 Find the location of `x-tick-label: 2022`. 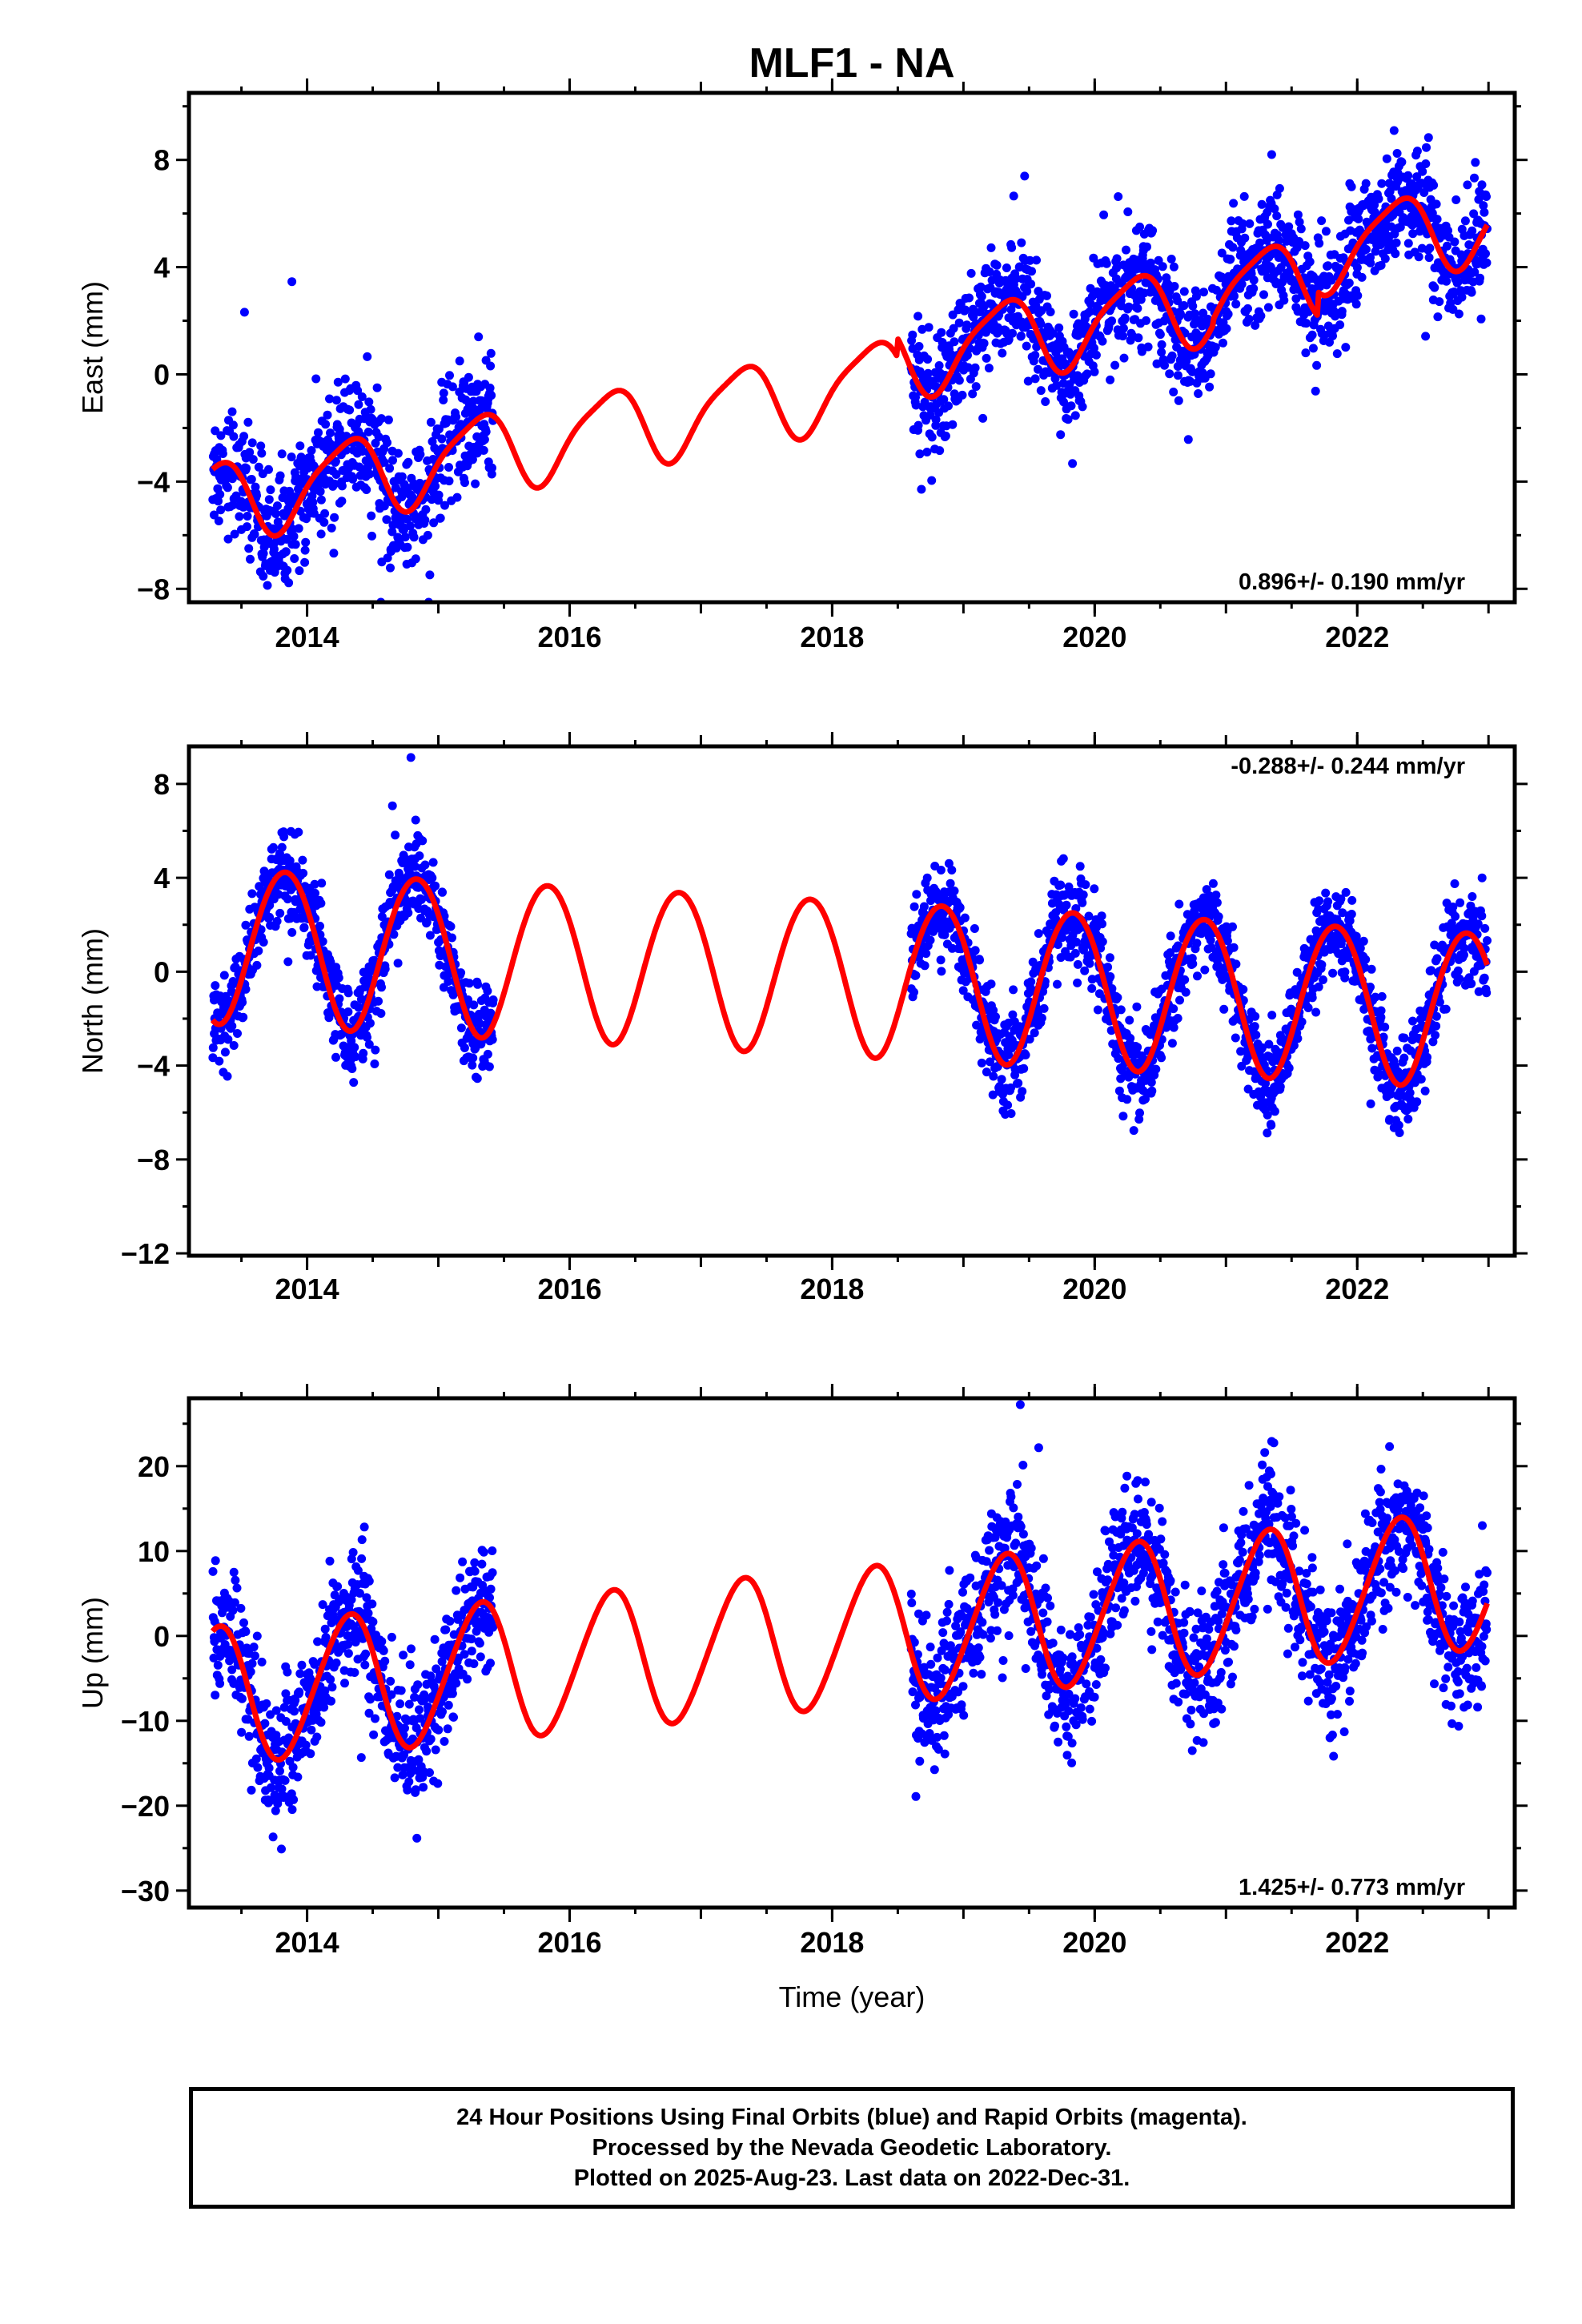

x-tick-label: 2022 is located at coordinates (1357, 1289).